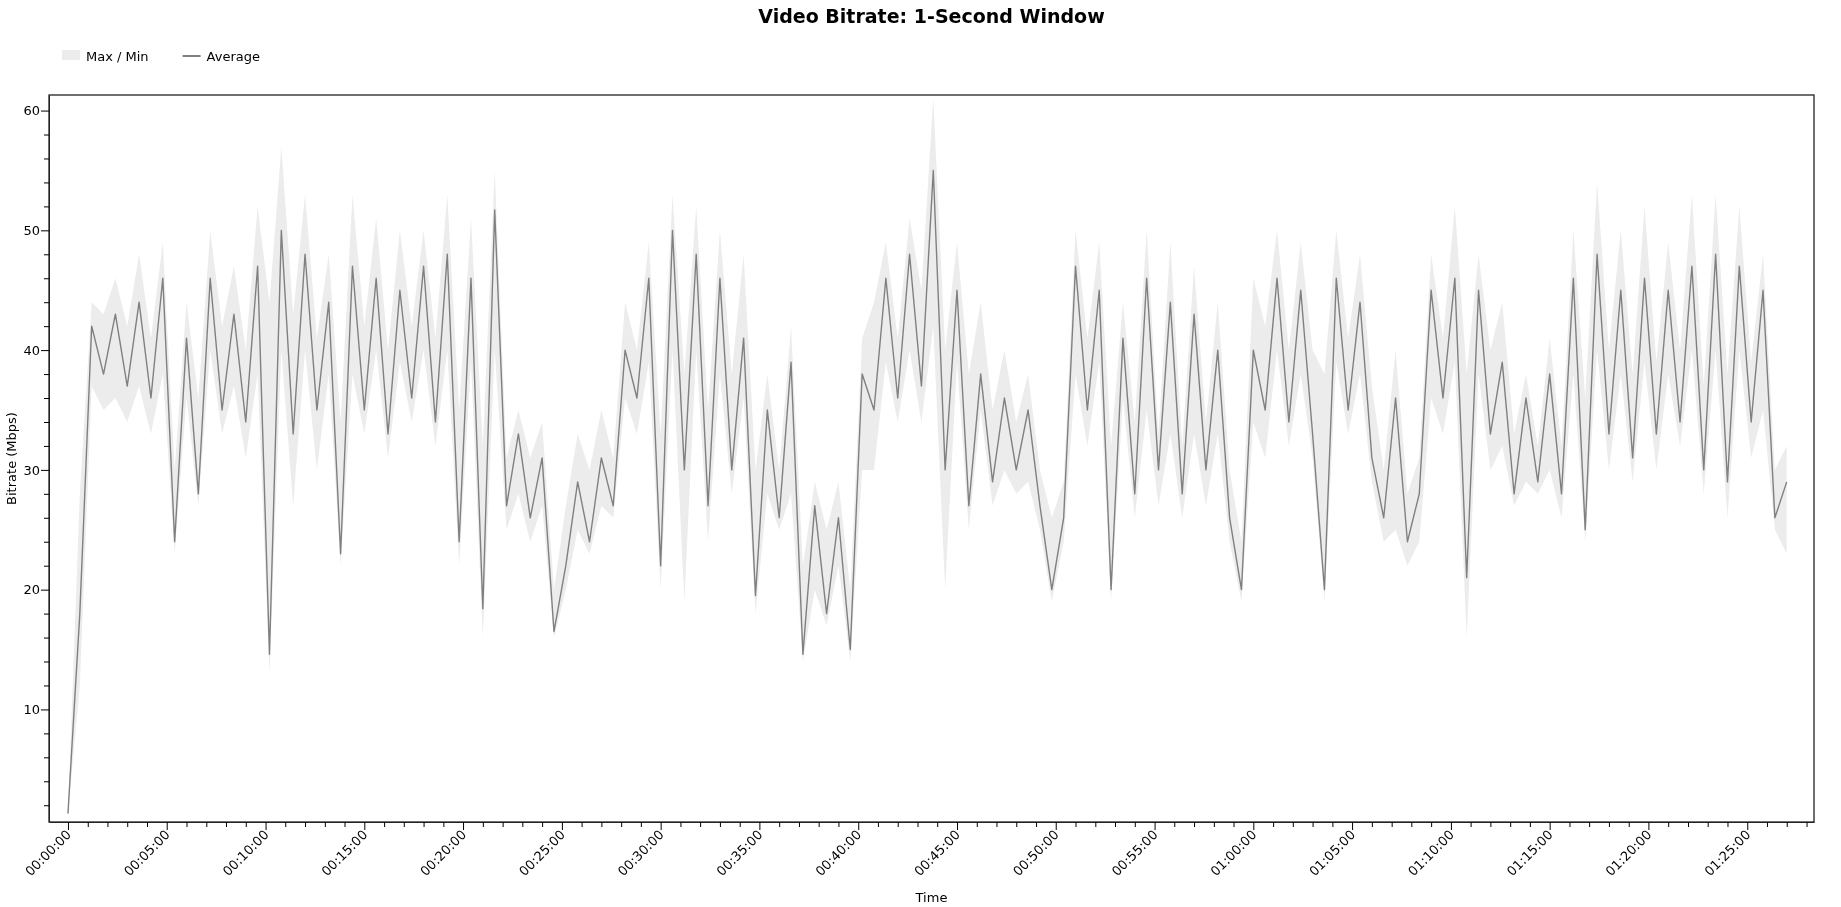 The width and height of the screenshot is (1841, 907). What do you see at coordinates (31, 590) in the screenshot?
I see `y-tick-label: 20` at bounding box center [31, 590].